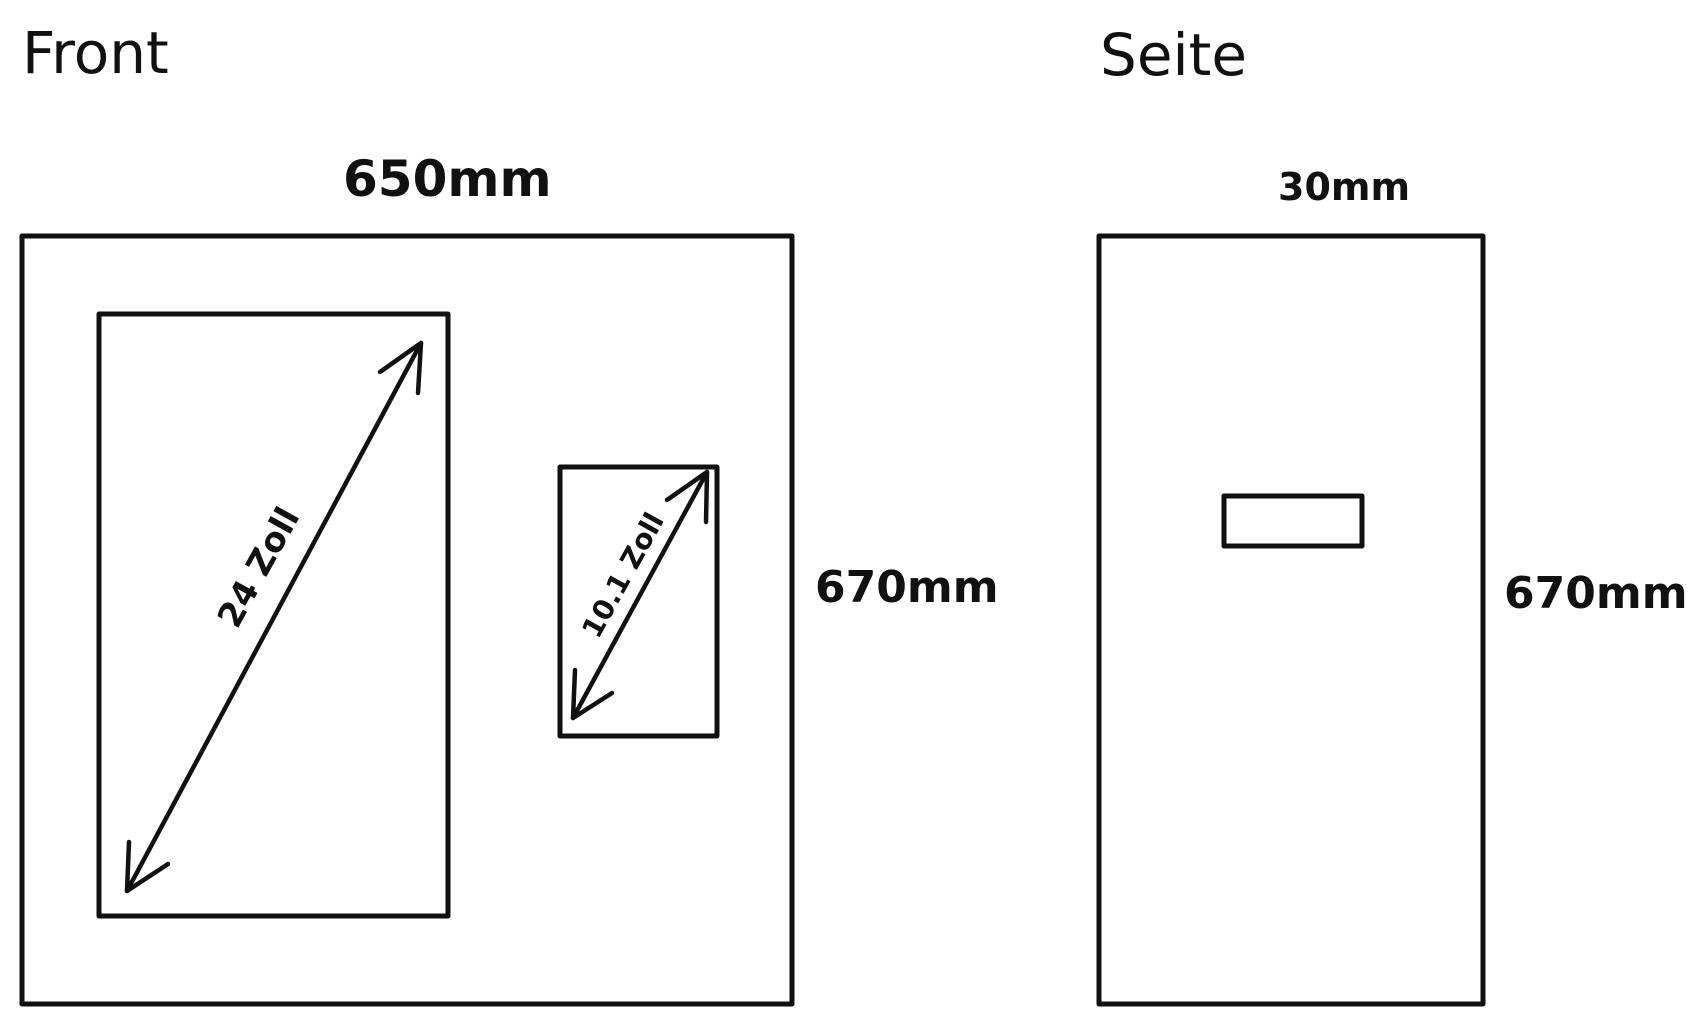  Describe the element at coordinates (1293, 521) in the screenshot. I see `side-small-rect` at that location.